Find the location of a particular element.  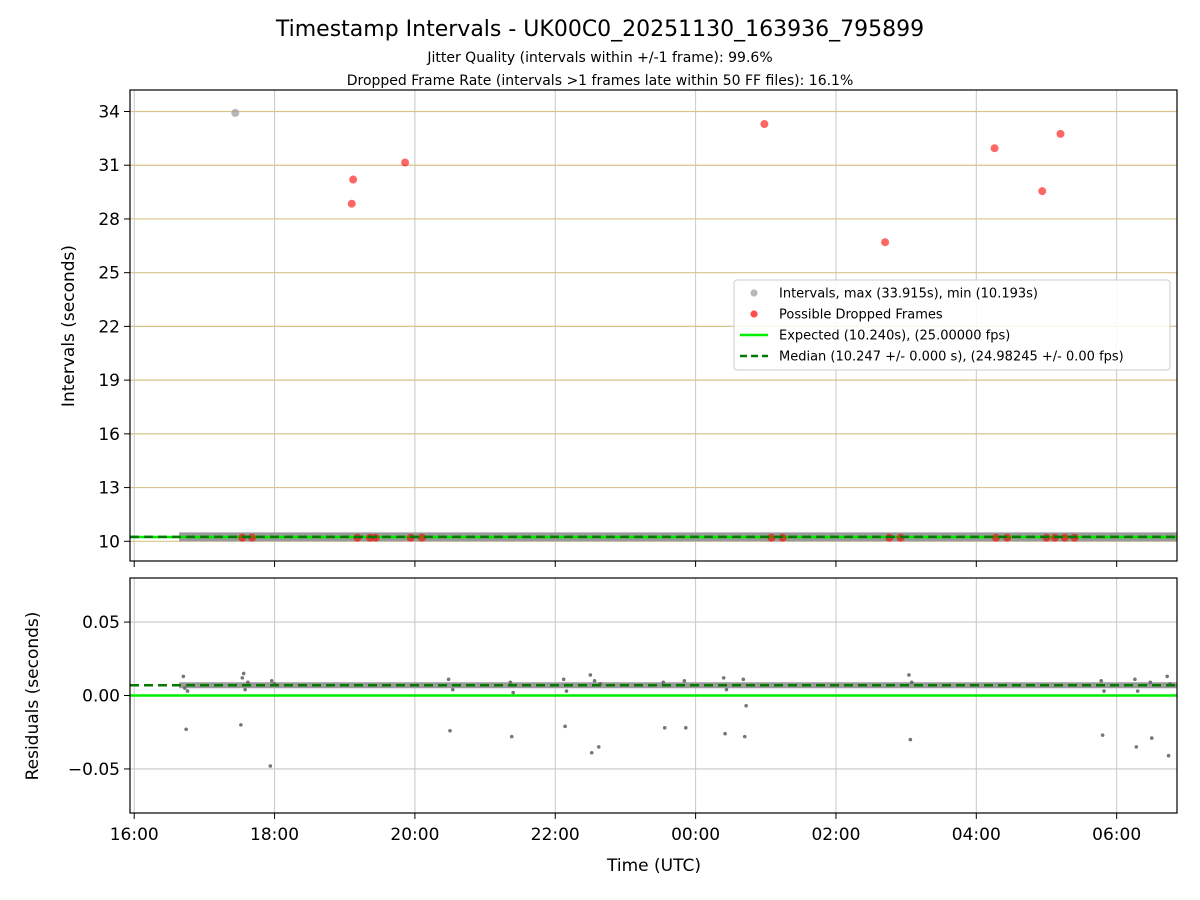

xtick-label-0: 16:00 is located at coordinates (134, 835).